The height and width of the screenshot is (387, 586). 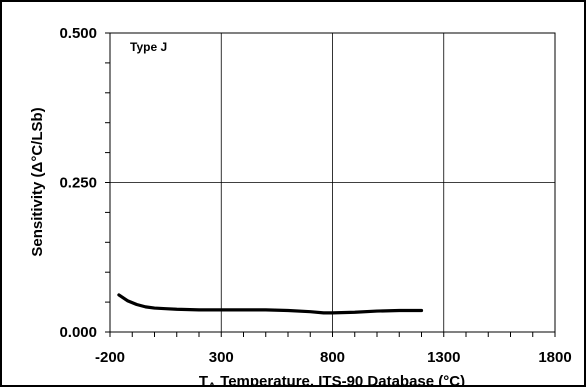 What do you see at coordinates (554, 357) in the screenshot?
I see `x-tick-label: 1800` at bounding box center [554, 357].